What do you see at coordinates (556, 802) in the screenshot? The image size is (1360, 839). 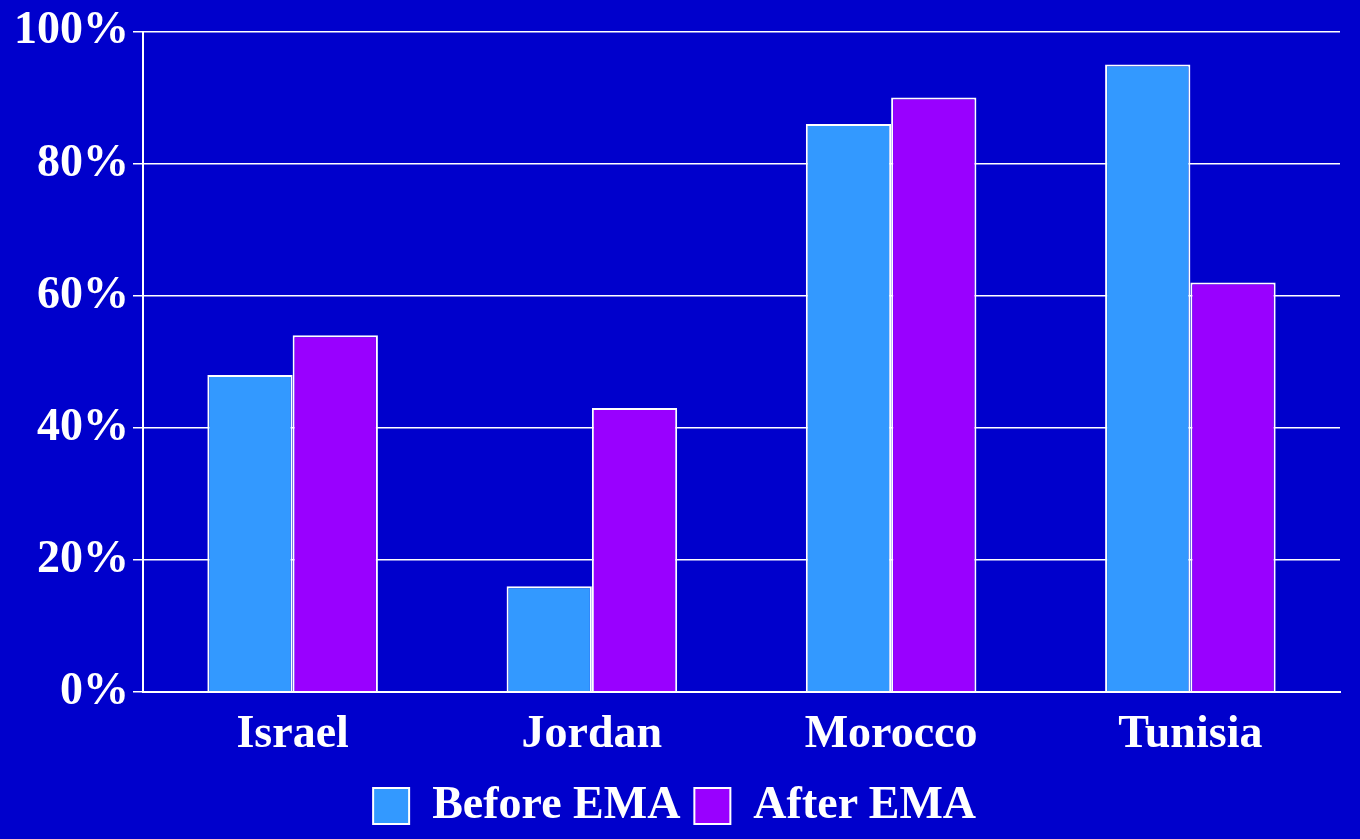 I see `legend-label: Before EMA` at bounding box center [556, 802].